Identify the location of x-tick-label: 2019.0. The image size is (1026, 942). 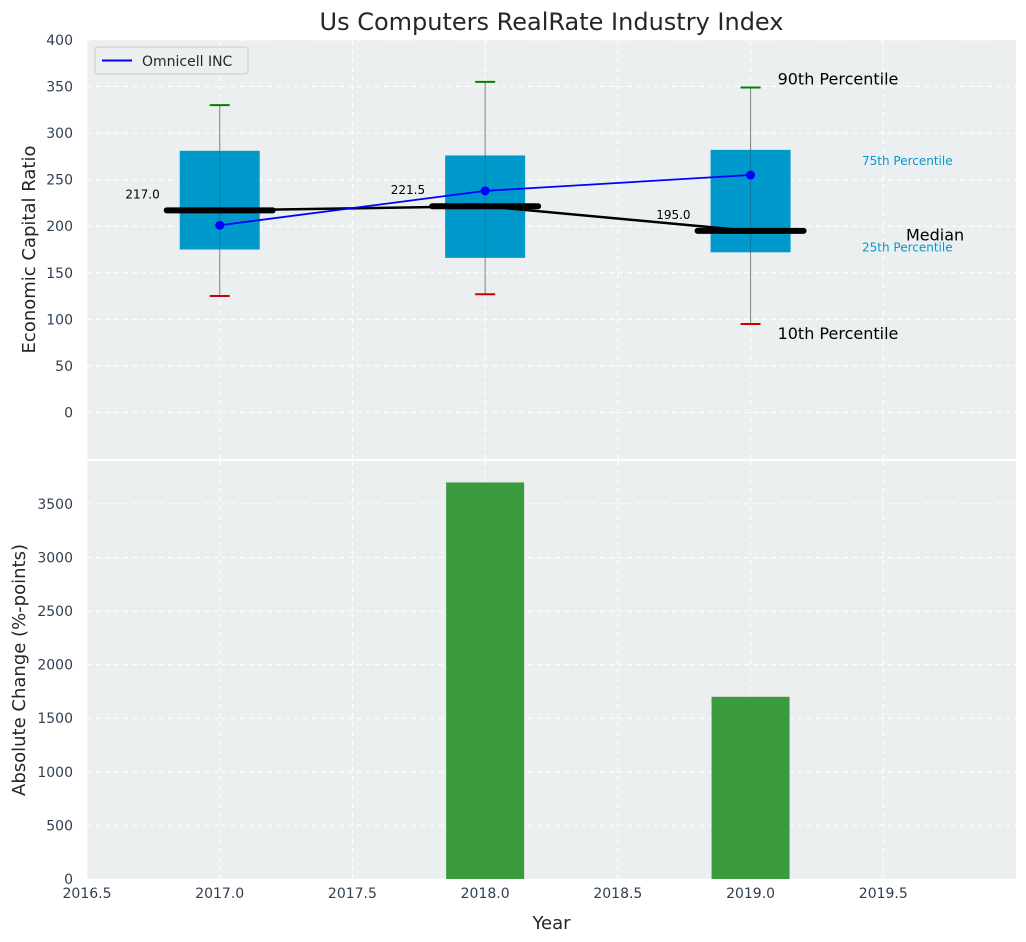
(750, 894).